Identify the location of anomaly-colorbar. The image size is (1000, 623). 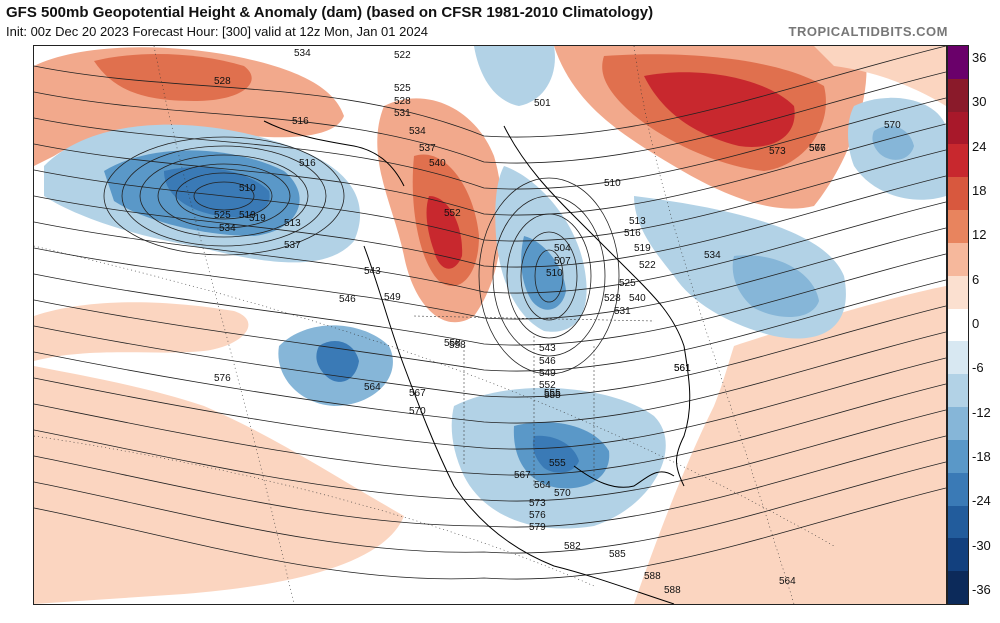
(958, 325).